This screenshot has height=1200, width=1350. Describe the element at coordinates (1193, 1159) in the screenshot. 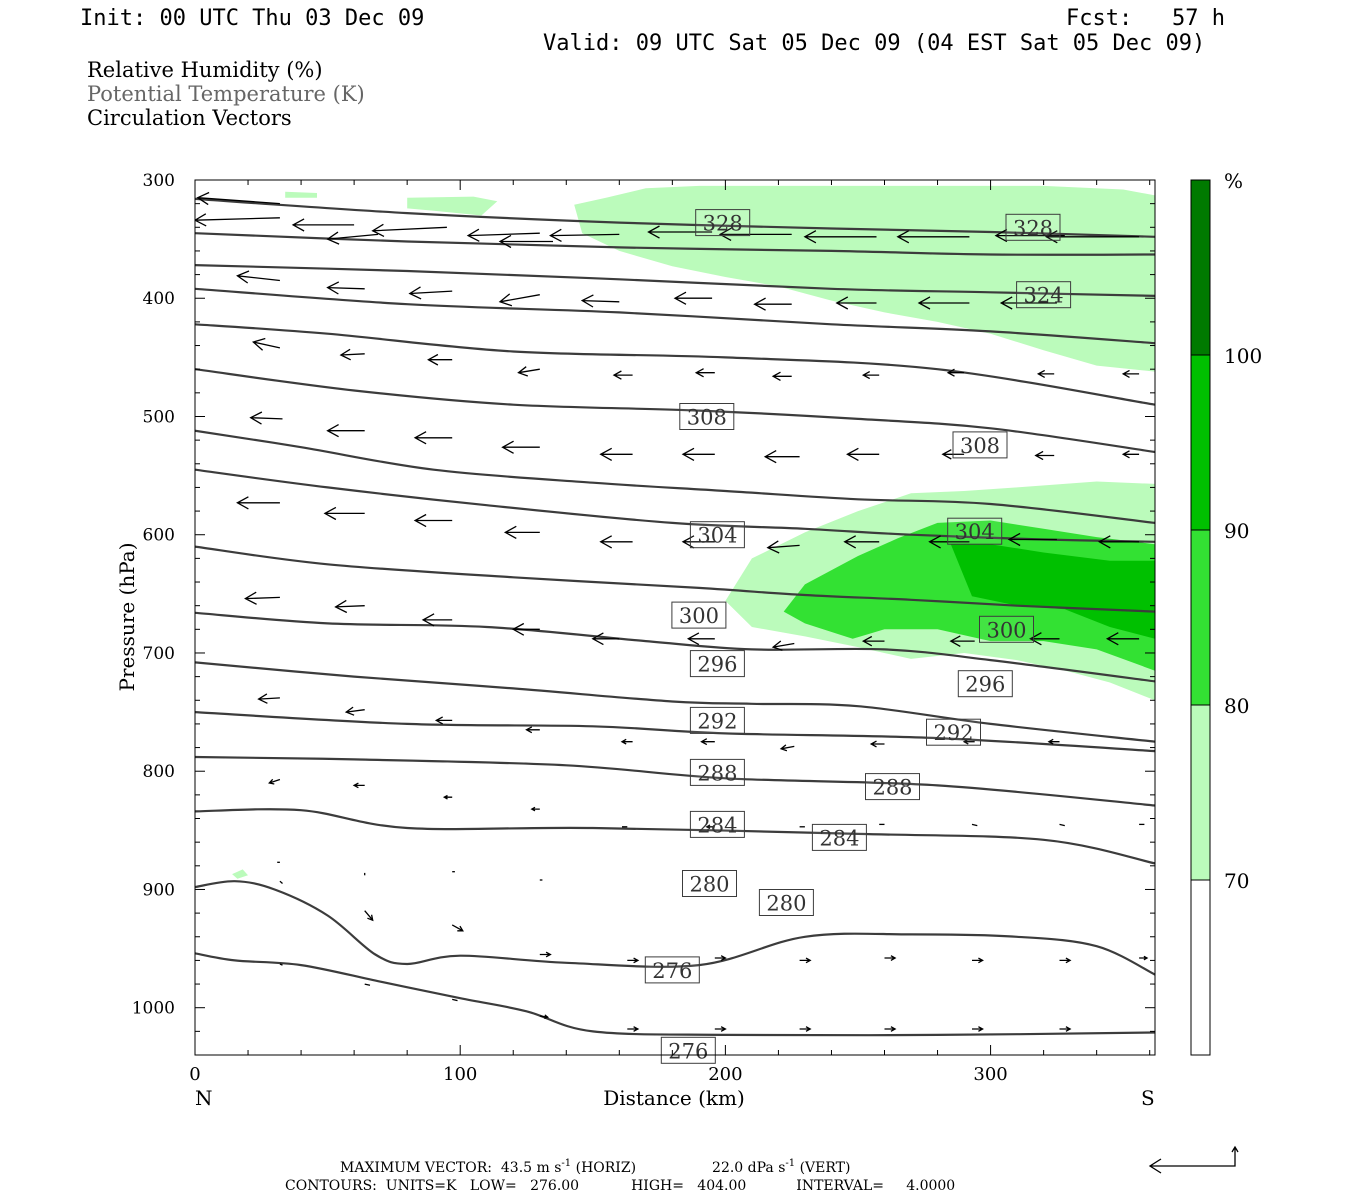

I see `reference-vector-arrow` at that location.